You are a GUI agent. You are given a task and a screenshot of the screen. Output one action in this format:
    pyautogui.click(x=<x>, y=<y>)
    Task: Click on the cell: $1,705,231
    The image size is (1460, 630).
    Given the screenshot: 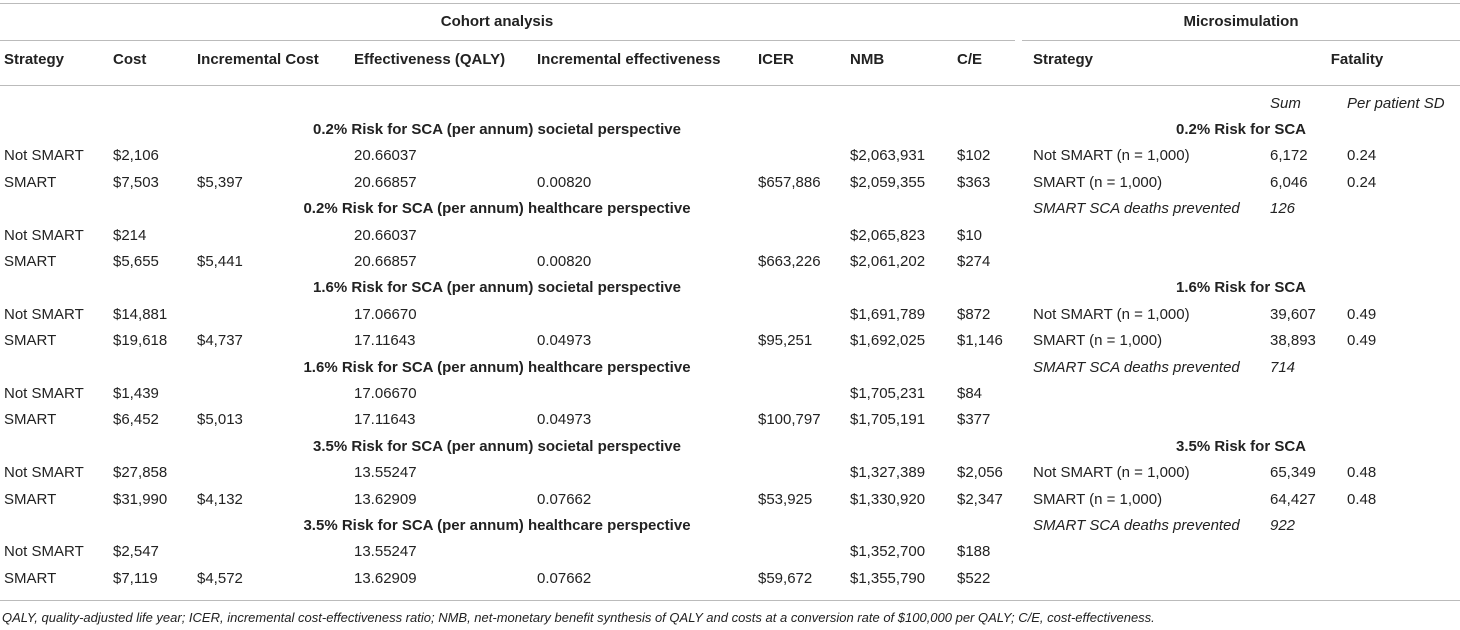 What is the action you would take?
    pyautogui.click(x=888, y=393)
    